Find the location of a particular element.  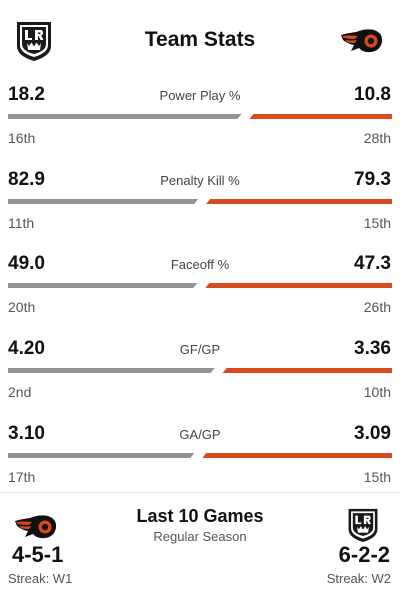

stat-row-ga-gp: 3.10 GA/GP 3.09 17th 15th is located at coordinates (200, 465).